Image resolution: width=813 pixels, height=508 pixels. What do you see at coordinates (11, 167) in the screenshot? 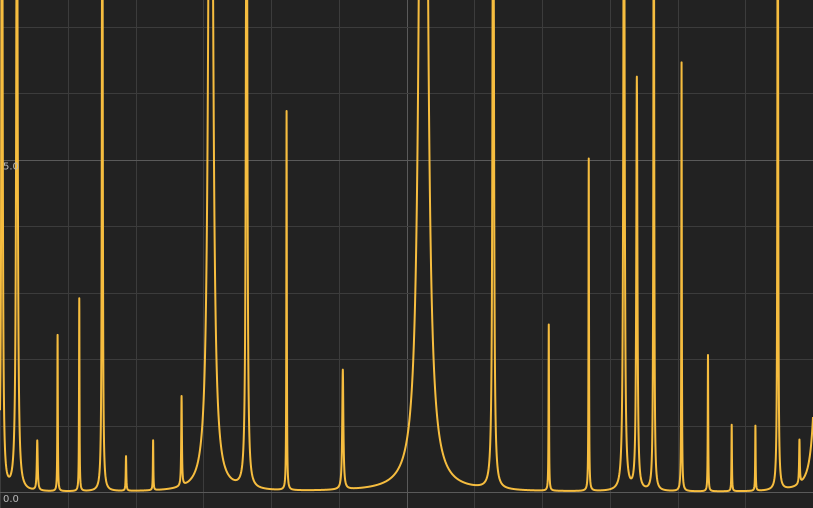
I see `y-tick-label: 5.0` at bounding box center [11, 167].